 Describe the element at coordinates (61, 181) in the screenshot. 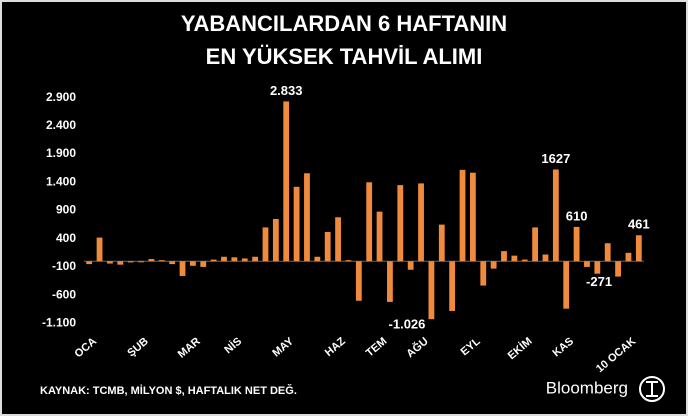

I see `y-tick-label: 1.400` at that location.